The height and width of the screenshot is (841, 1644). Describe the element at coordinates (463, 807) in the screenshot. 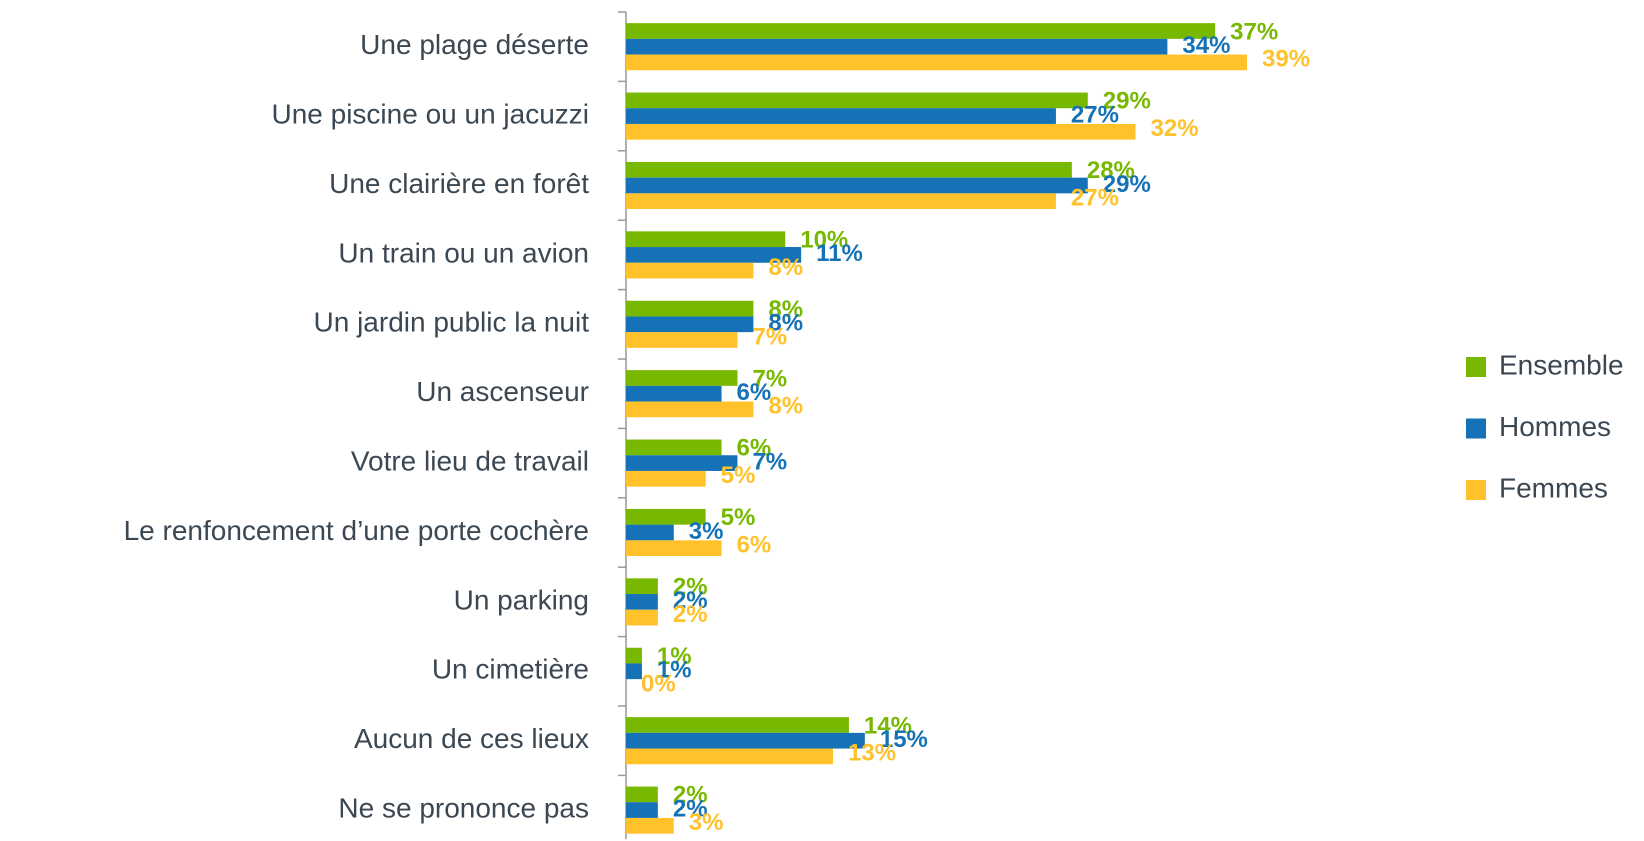

I see `category-label: Ne se prononce pas` at that location.